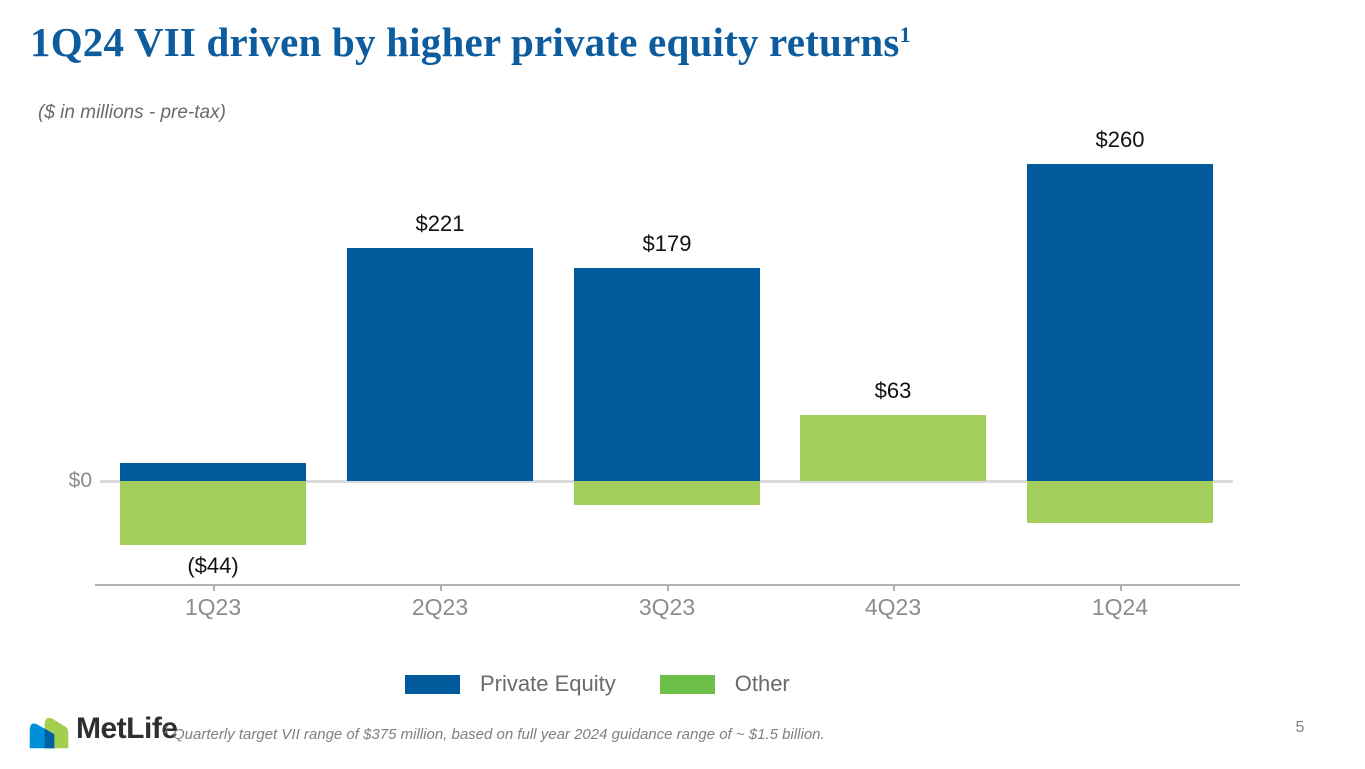 The image size is (1365, 769). What do you see at coordinates (432, 684) in the screenshot?
I see `private-equity-swatch` at bounding box center [432, 684].